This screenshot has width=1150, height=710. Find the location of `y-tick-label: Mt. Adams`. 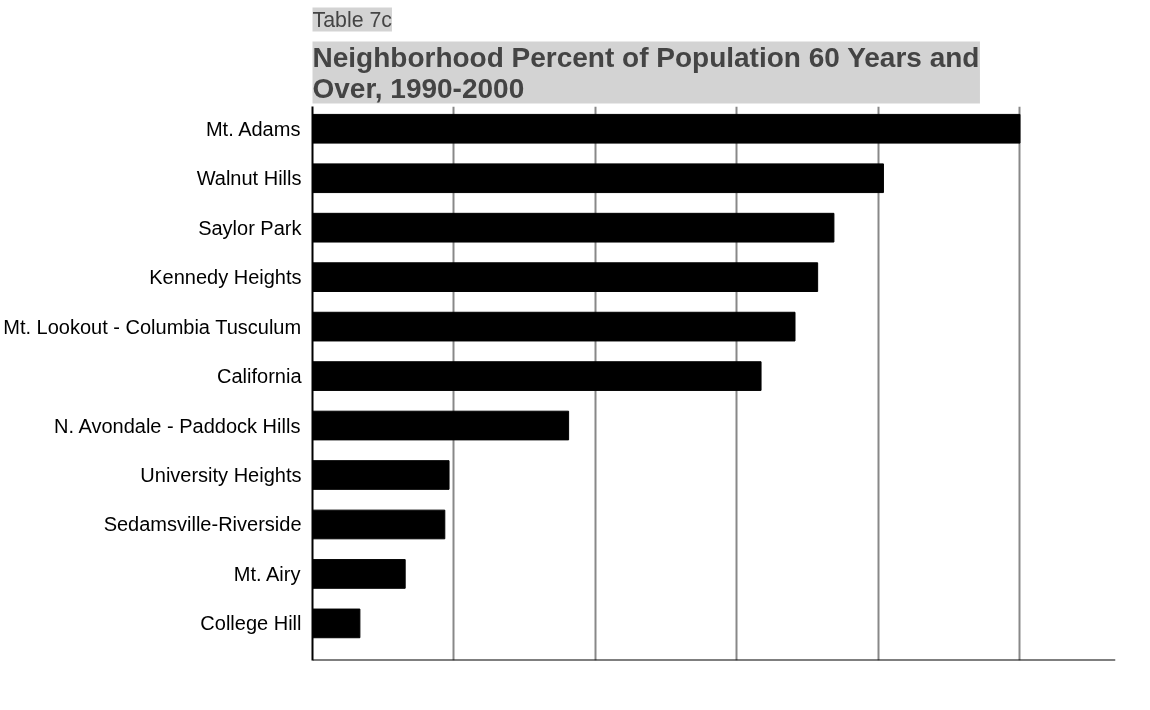

y-tick-label: Mt. Adams is located at coordinates (253, 128).